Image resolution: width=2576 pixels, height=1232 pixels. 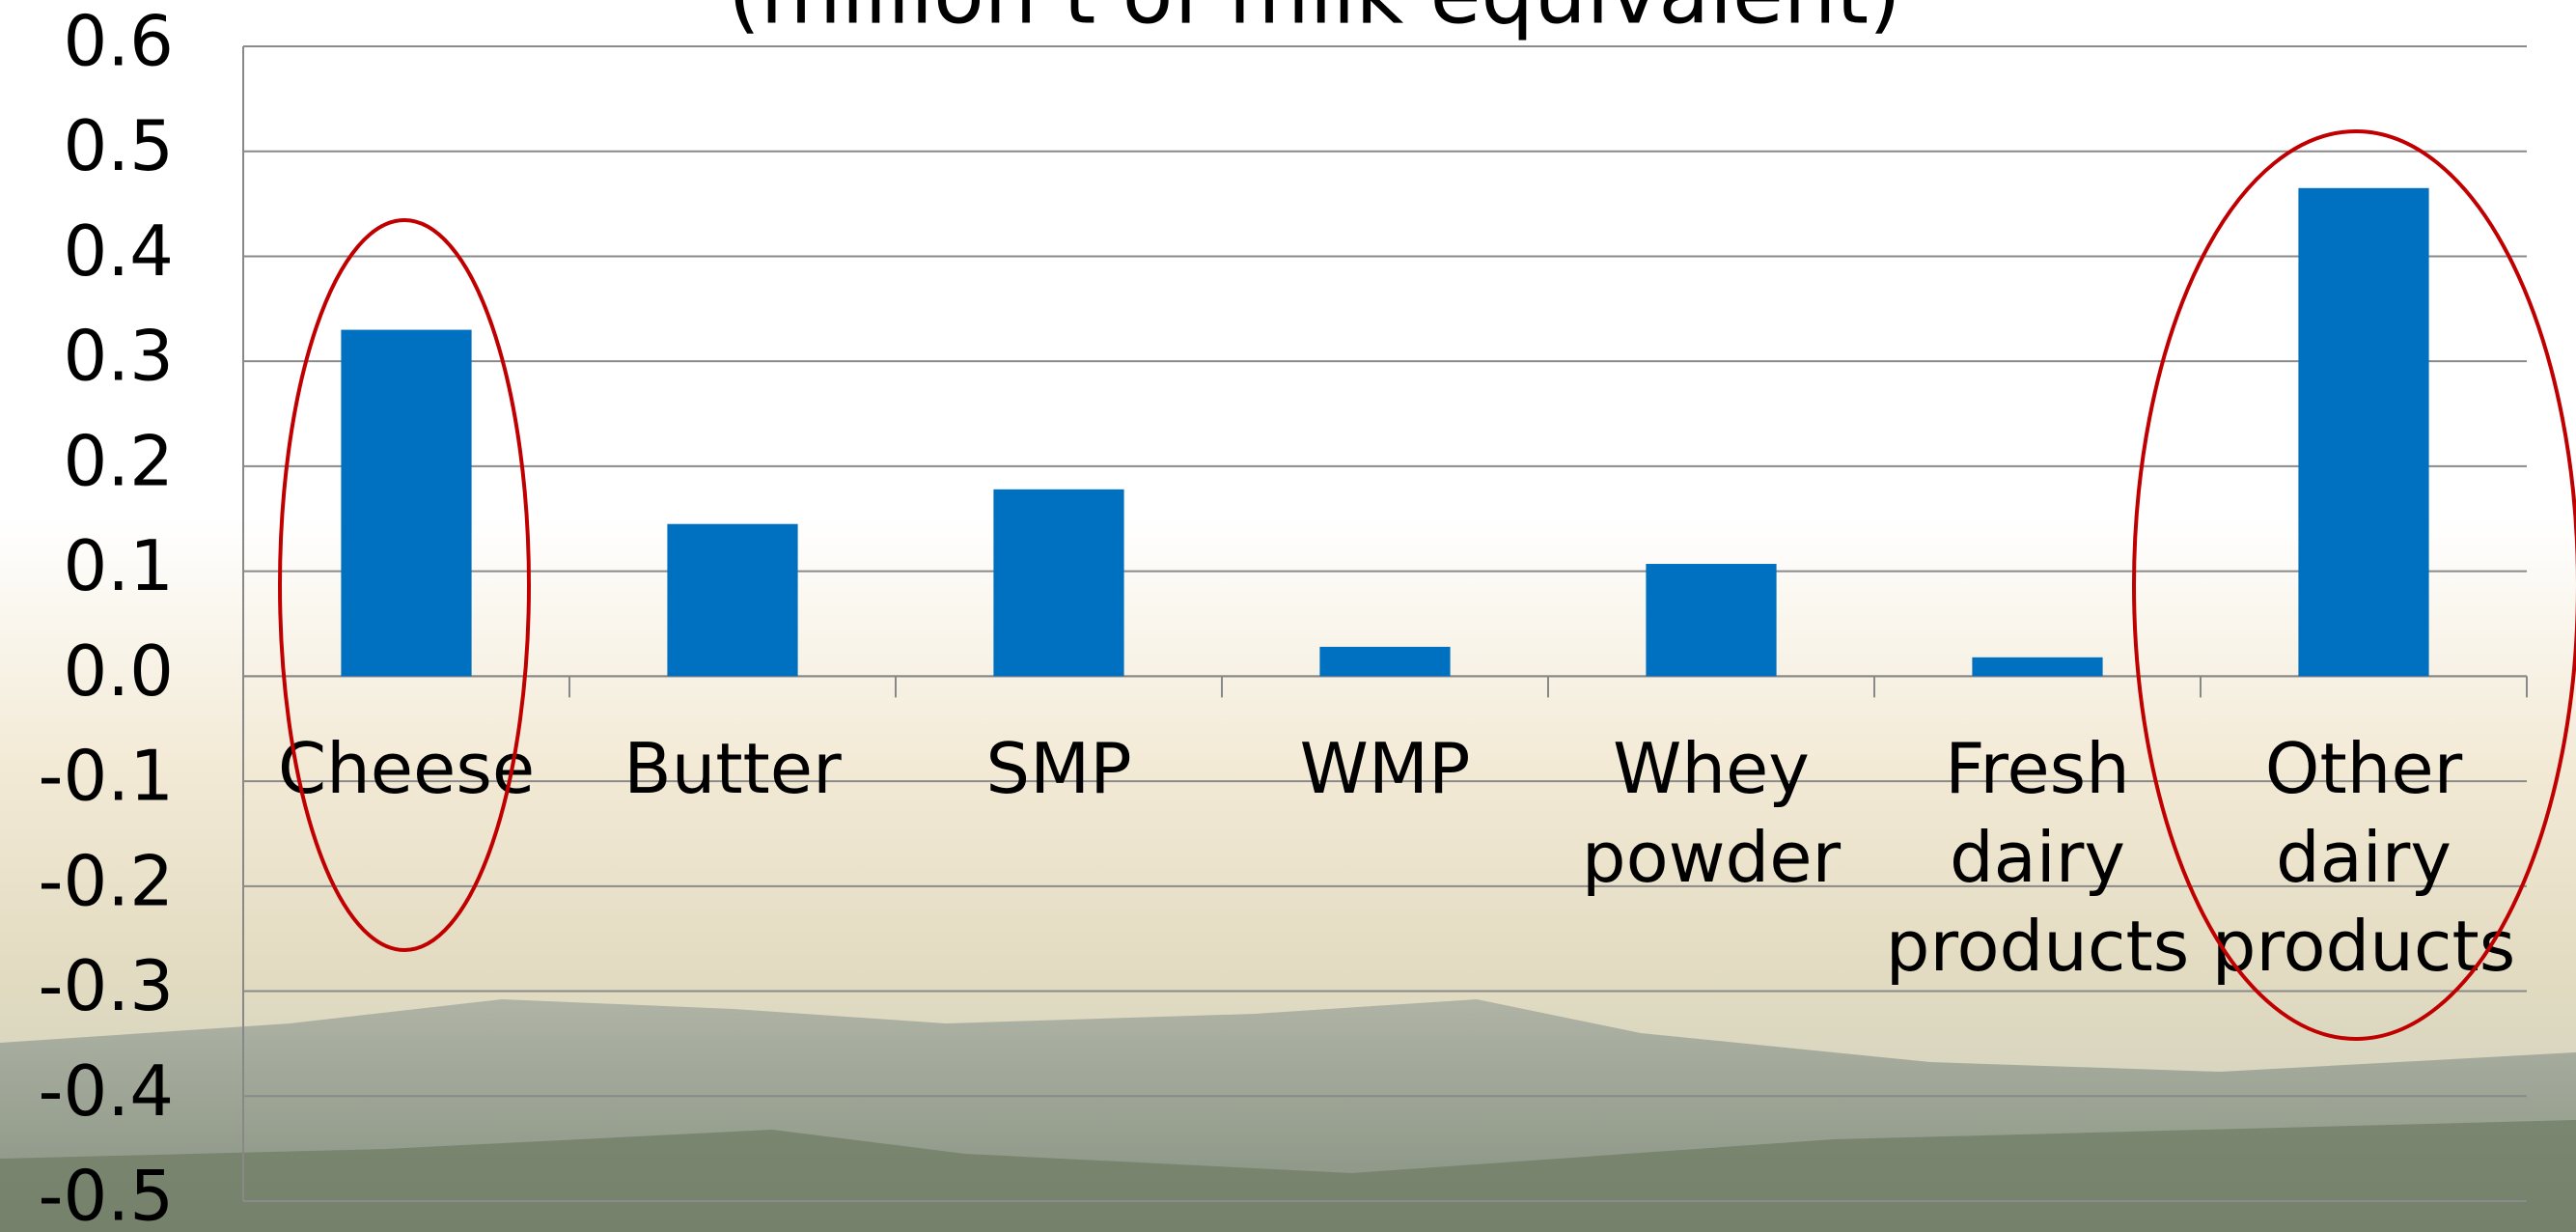 I want to click on x-tick-label: SMP, so click(x=1058, y=769).